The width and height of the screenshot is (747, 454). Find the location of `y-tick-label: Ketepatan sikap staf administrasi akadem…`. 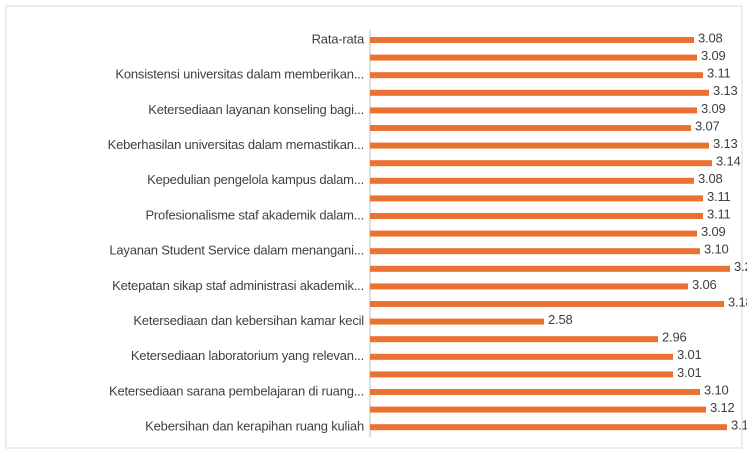

y-tick-label: Ketepatan sikap staf administrasi akadem… is located at coordinates (238, 285).